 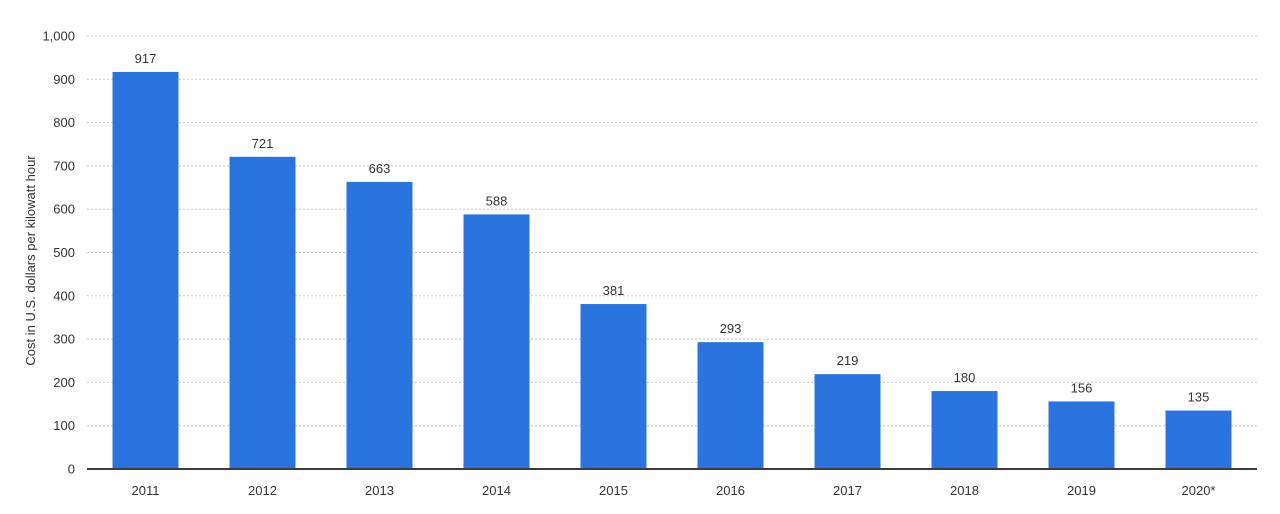 What do you see at coordinates (64, 295) in the screenshot?
I see `y-tick-label: 400` at bounding box center [64, 295].